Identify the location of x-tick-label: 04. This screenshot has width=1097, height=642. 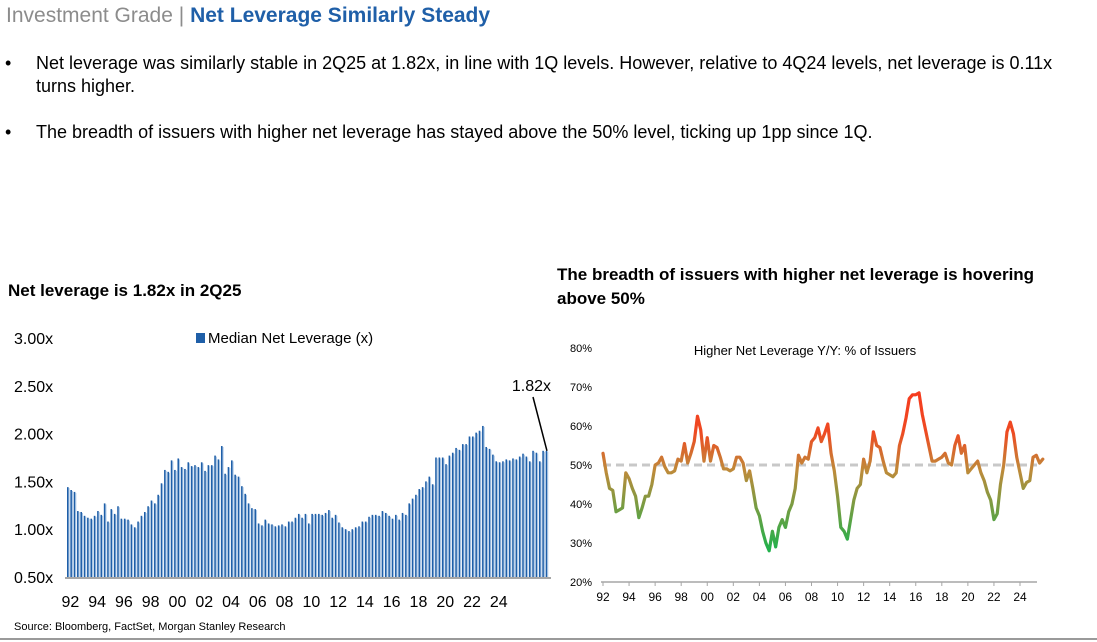
(760, 597).